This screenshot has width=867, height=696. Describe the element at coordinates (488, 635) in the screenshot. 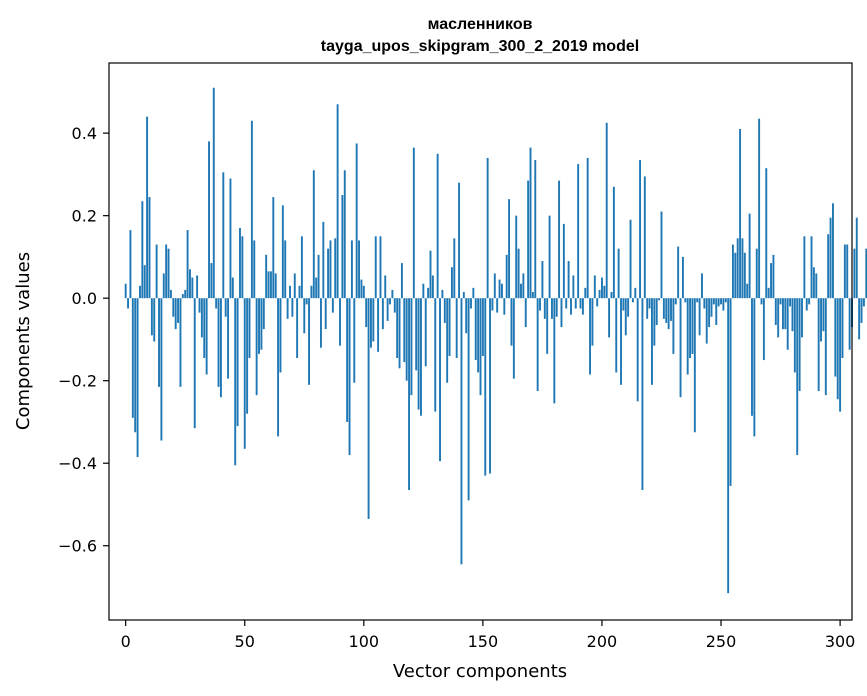

I see `x-axis: 0 50 100 150 200 250 300` at that location.